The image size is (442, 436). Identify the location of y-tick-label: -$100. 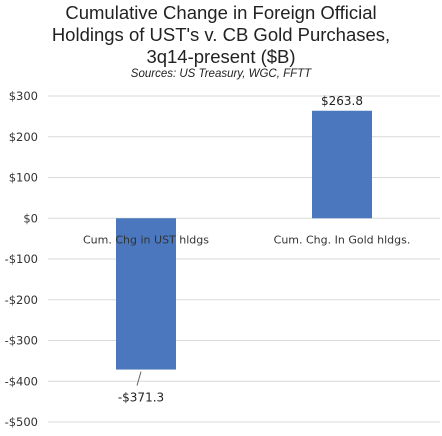
(21, 259).